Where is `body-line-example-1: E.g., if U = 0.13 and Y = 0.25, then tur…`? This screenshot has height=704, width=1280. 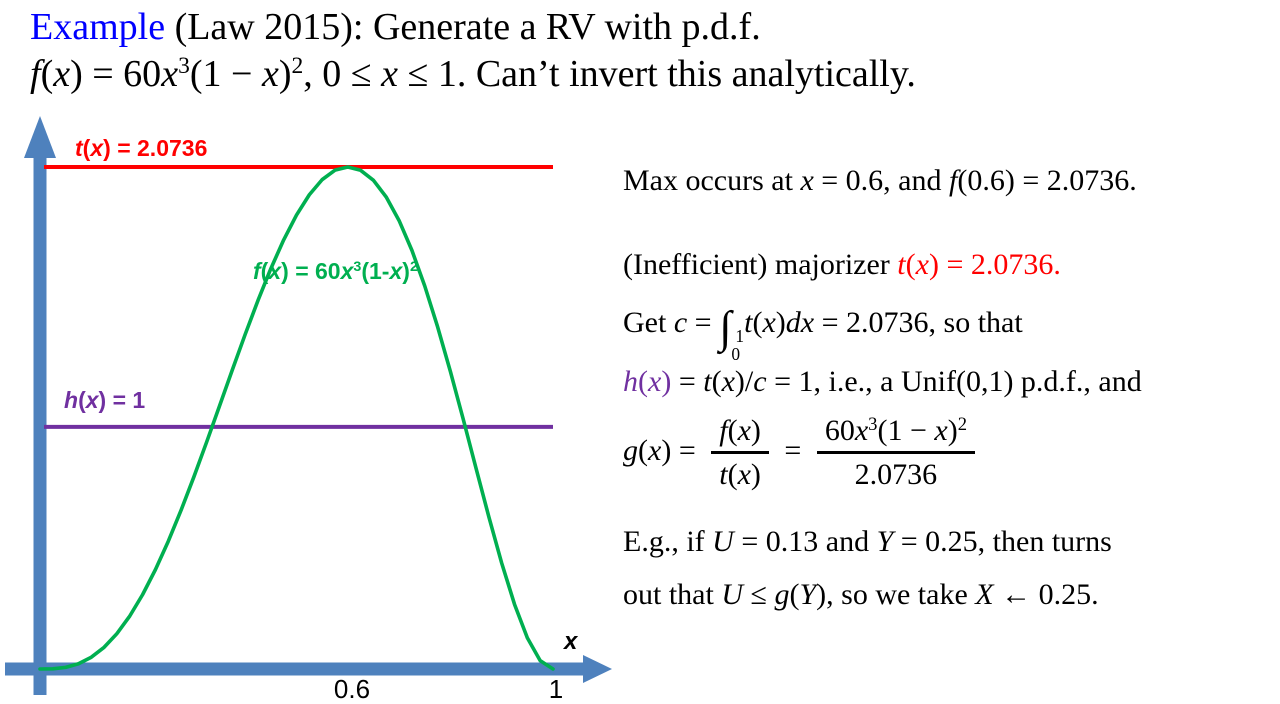 body-line-example-1: E.g., if U = 0.13 and Y = 0.25, then tur… is located at coordinates (867, 541).